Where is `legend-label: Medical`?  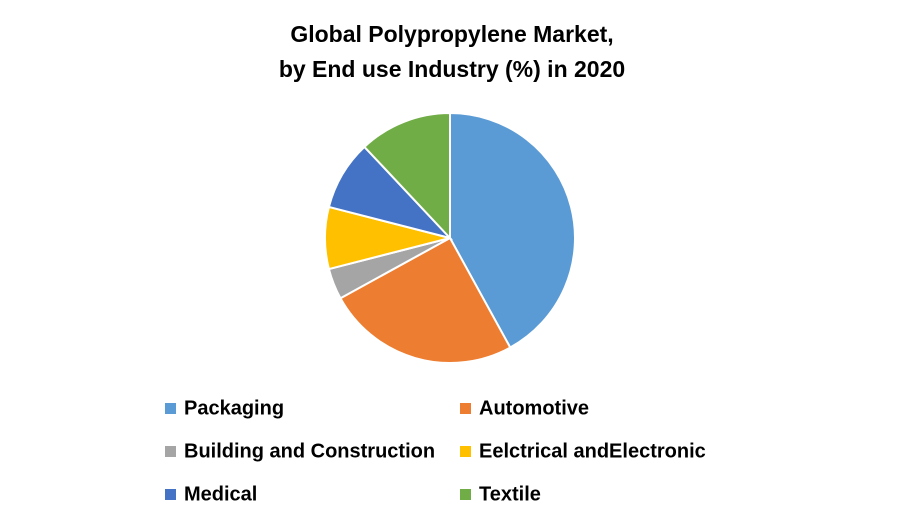 legend-label: Medical is located at coordinates (220, 494).